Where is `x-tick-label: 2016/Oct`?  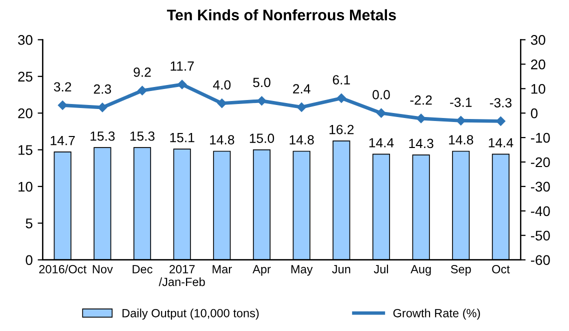 x-tick-label: 2016/Oct is located at coordinates (62, 269).